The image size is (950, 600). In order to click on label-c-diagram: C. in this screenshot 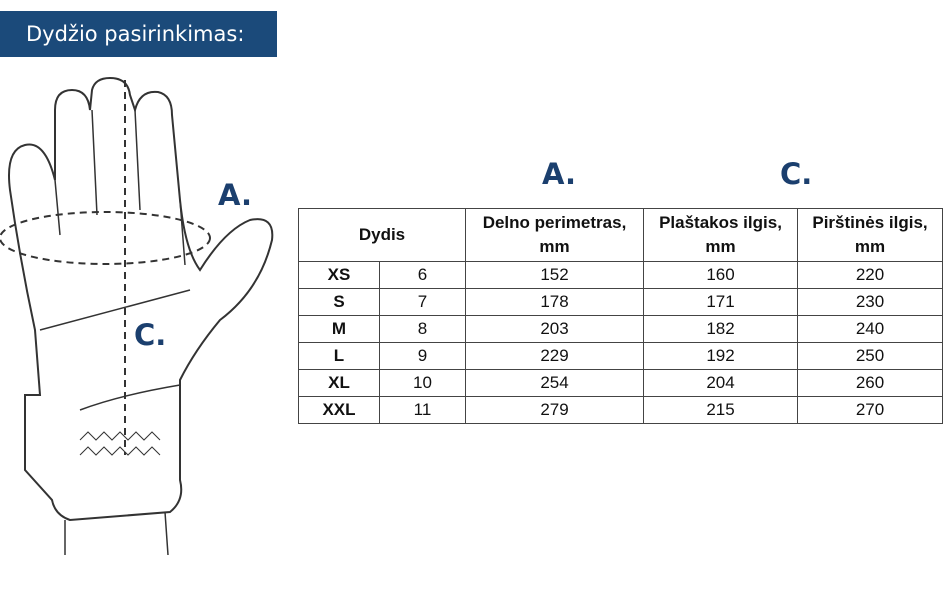, I will do `click(150, 335)`.